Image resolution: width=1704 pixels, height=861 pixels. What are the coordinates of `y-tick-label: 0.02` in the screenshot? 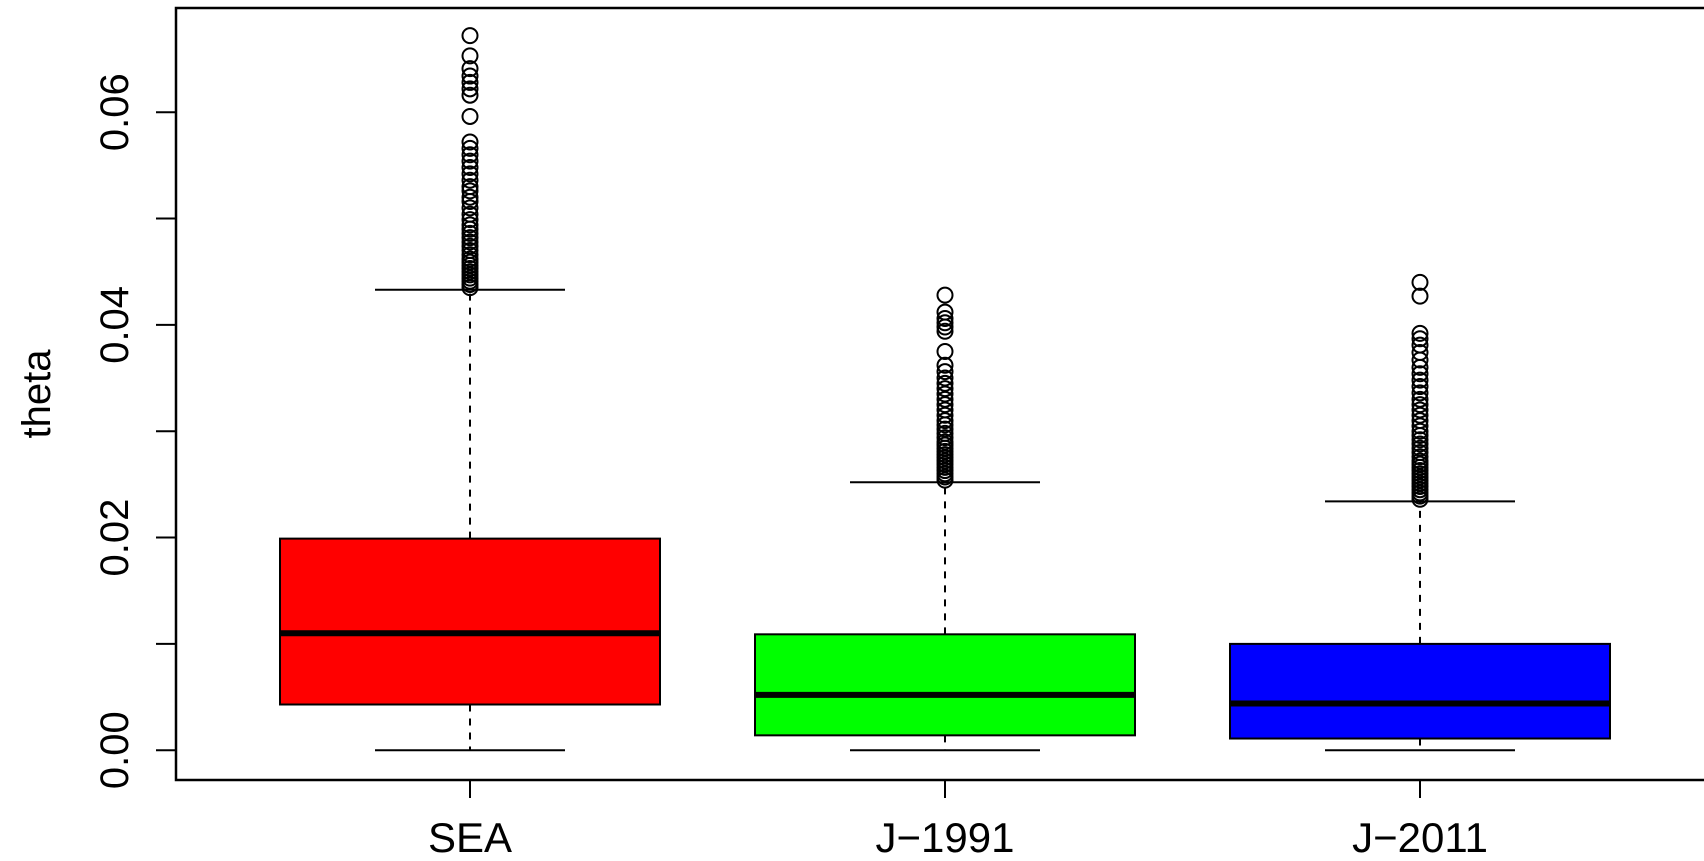 It's located at (115, 538).